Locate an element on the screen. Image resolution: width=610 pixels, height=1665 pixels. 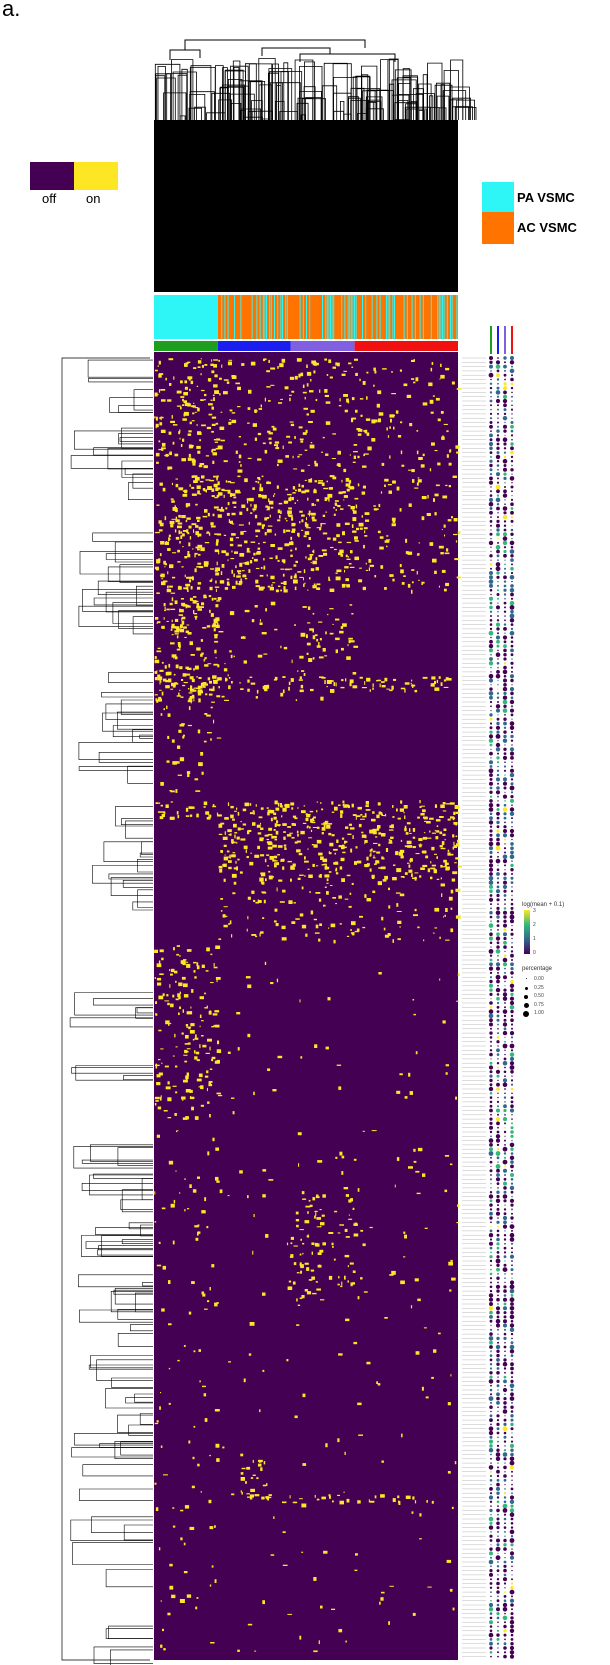
annotation-ac-block is located at coordinates (338, 317).